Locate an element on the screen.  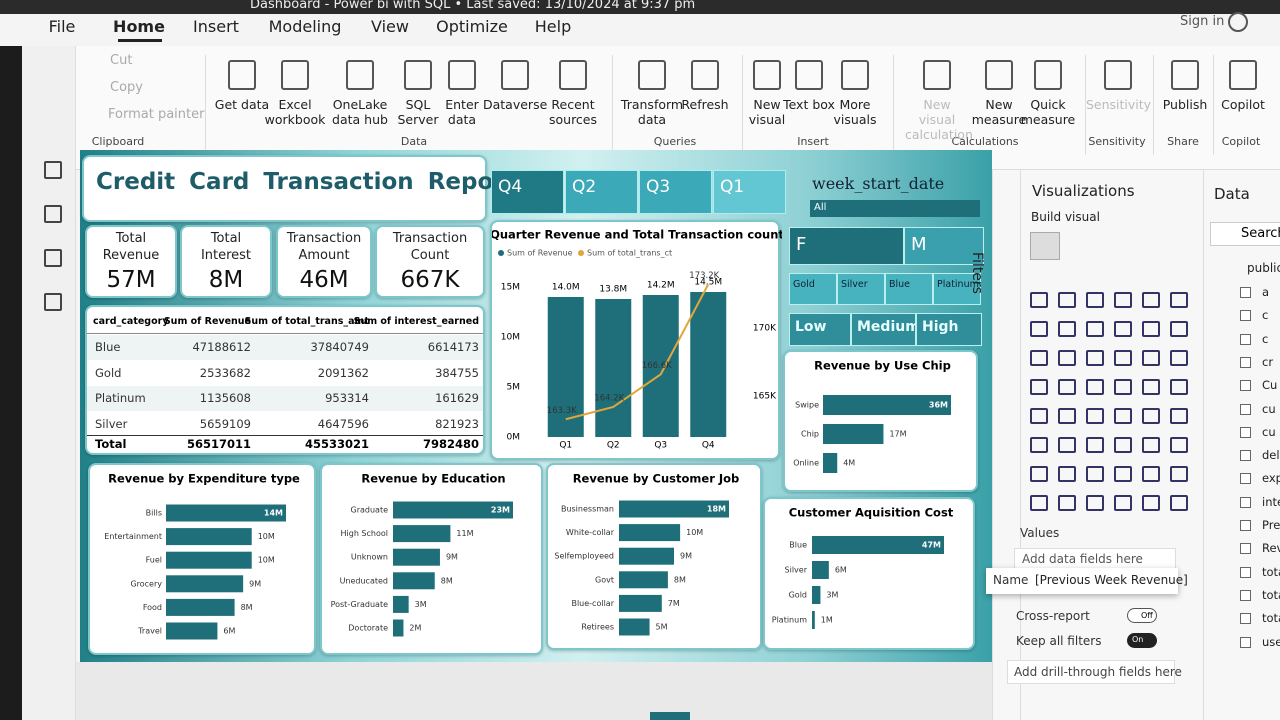
quarter-slicer-item: Q4 is located at coordinates (527, 192).